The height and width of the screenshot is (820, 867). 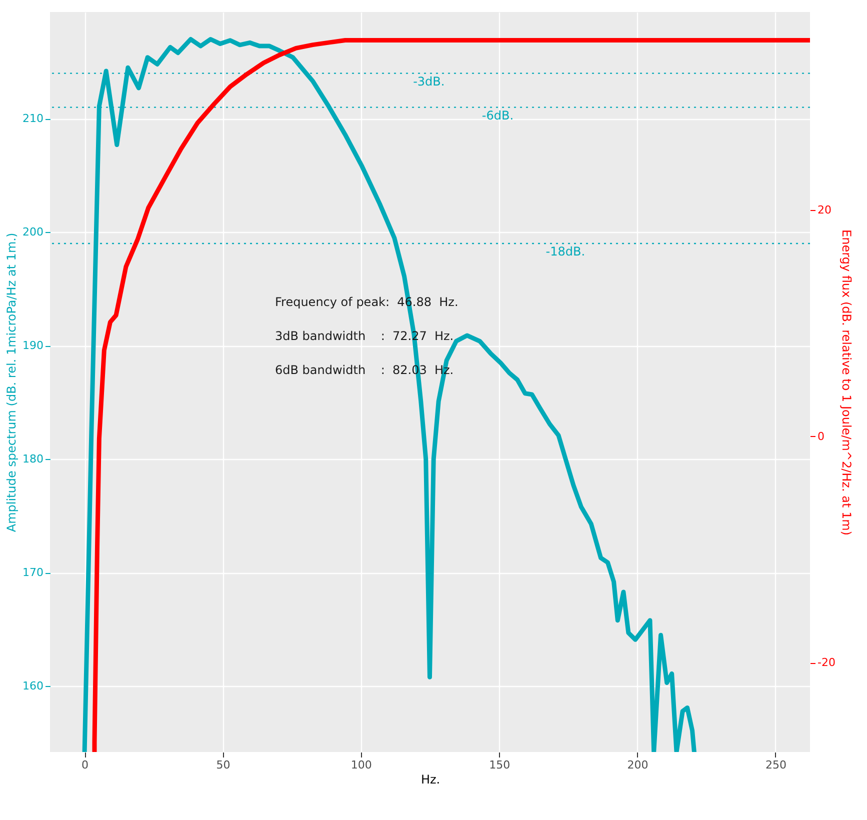 What do you see at coordinates (566, 251) in the screenshot?
I see `annotation: -18dB.` at bounding box center [566, 251].